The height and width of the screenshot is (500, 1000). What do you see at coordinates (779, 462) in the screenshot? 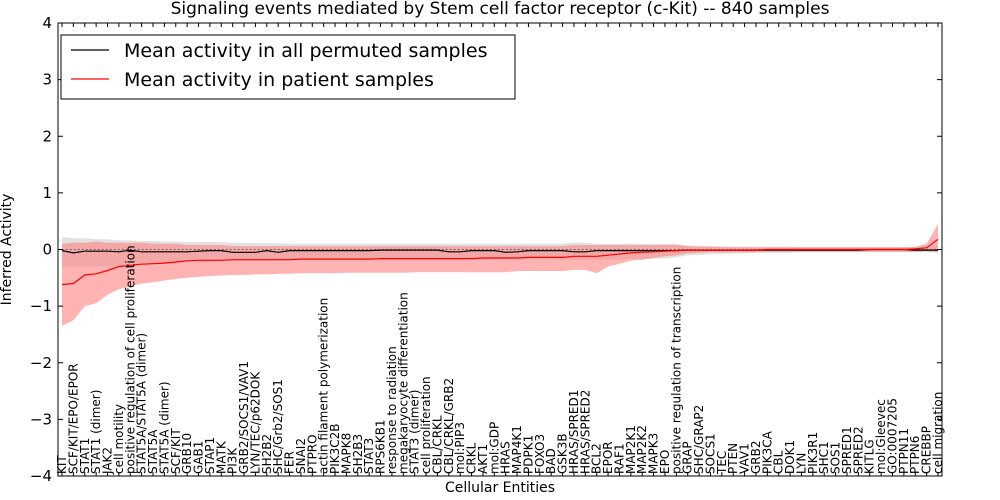
I see `x-category-label: CBL` at bounding box center [779, 462].